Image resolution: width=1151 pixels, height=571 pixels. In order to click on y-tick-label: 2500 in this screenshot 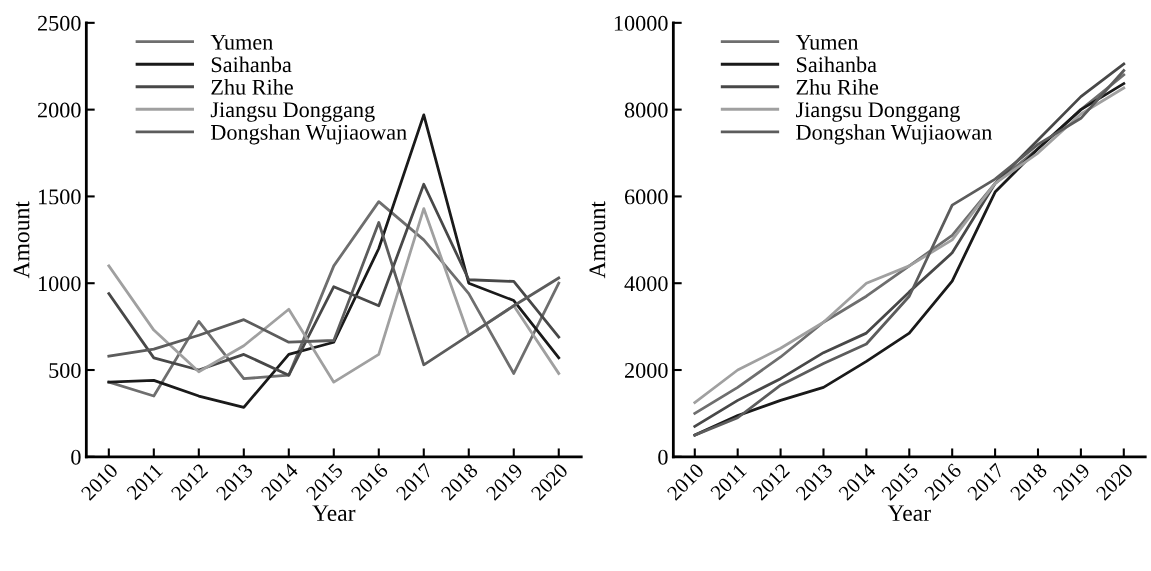, I will do `click(59, 23)`.